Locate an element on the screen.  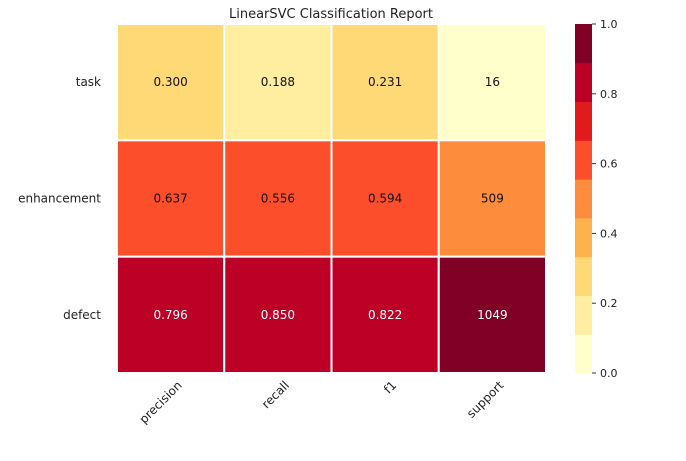
heatmap-cell-defect-recall is located at coordinates (278, 314).